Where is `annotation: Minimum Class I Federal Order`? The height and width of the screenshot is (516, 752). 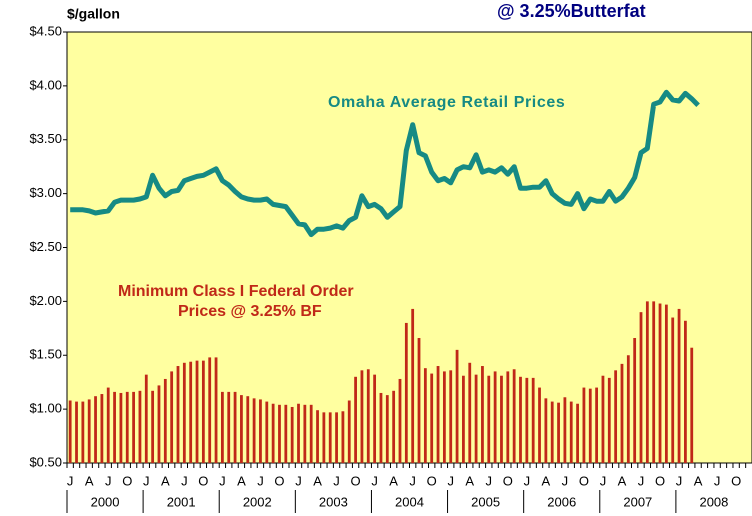 annotation: Minimum Class I Federal Order is located at coordinates (236, 291).